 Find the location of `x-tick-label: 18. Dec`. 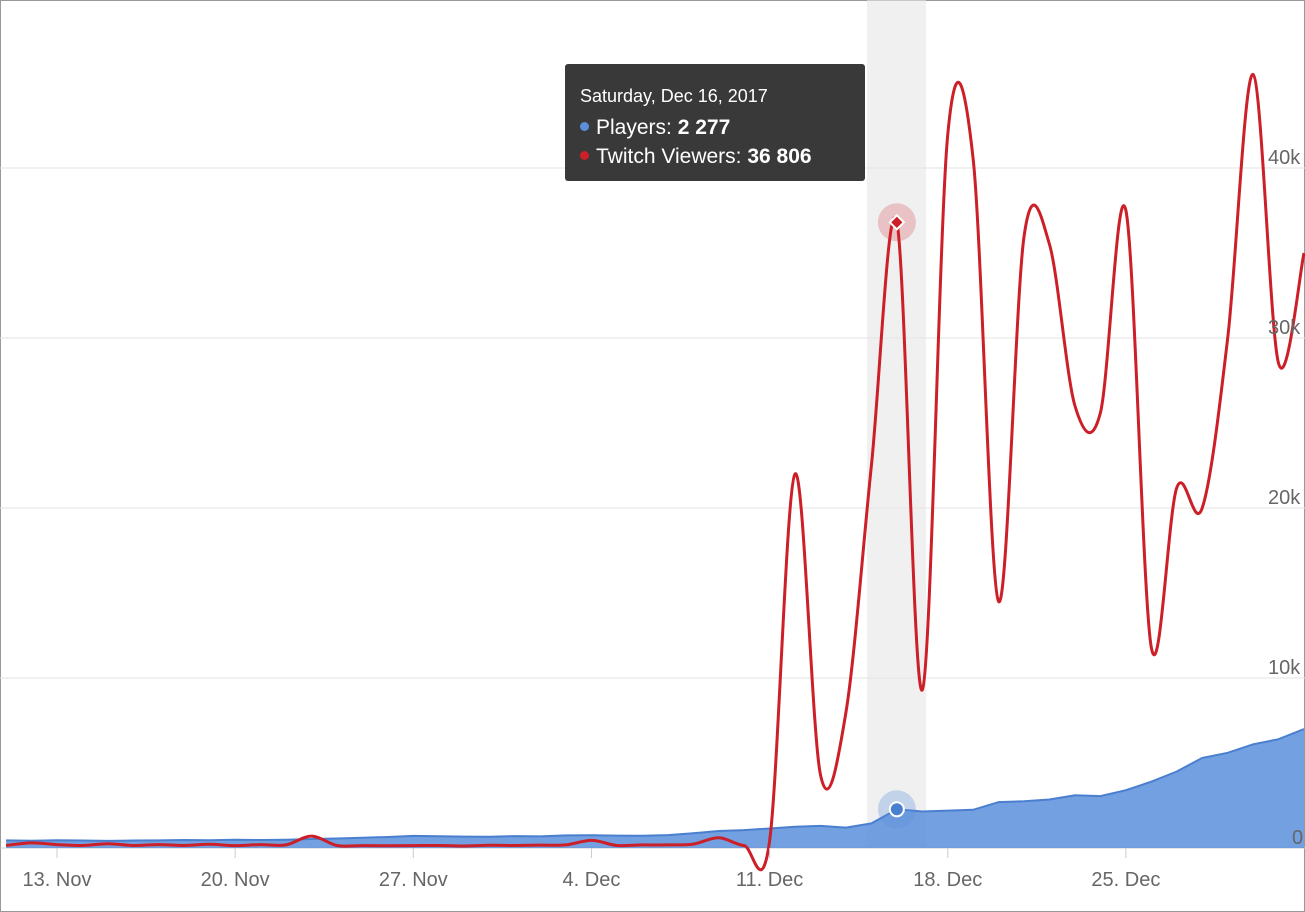

x-tick-label: 18. Dec is located at coordinates (947, 880).